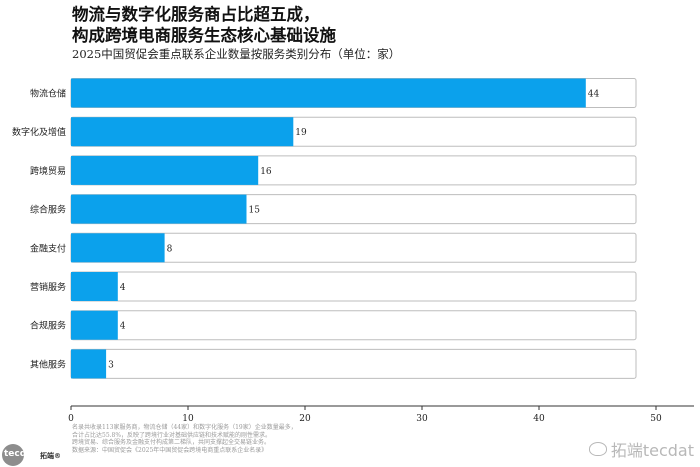 This screenshot has width=700, height=467. I want to click on logo-side-text: 拓端®, so click(50, 456).